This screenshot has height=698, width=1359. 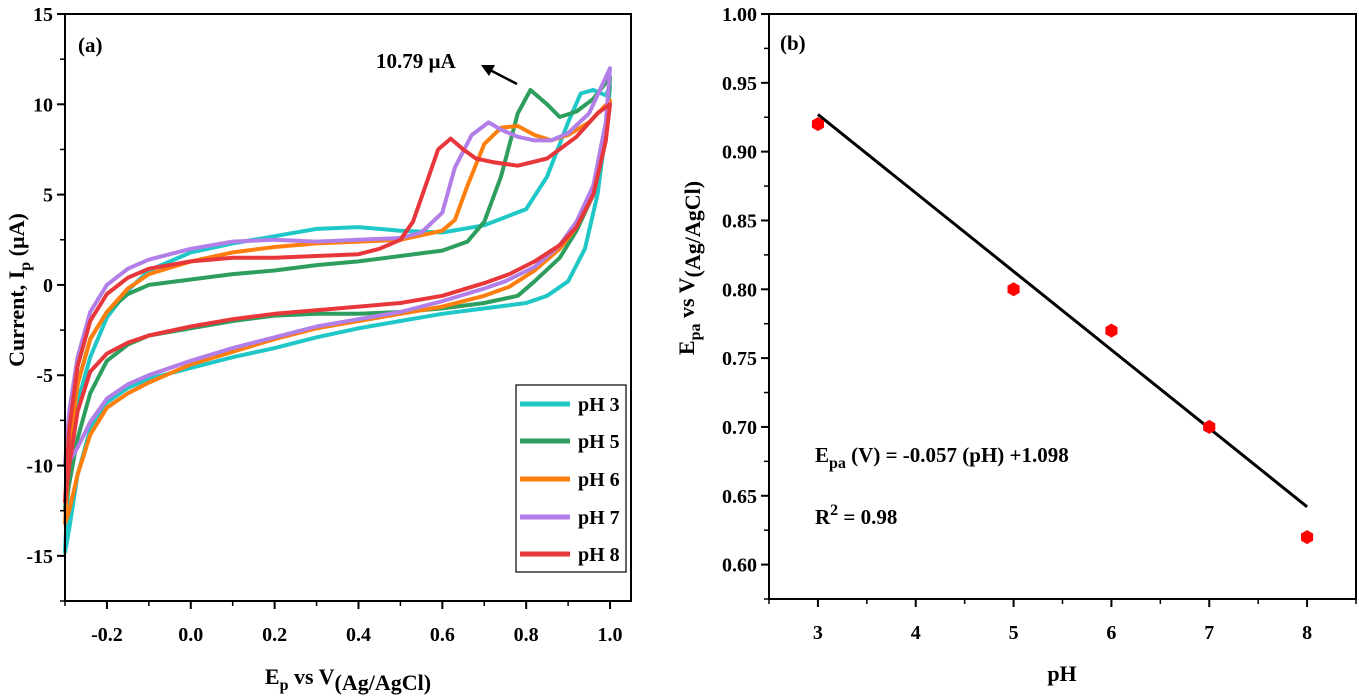 I want to click on legend-item-ph5: pH 5, so click(x=570, y=442).